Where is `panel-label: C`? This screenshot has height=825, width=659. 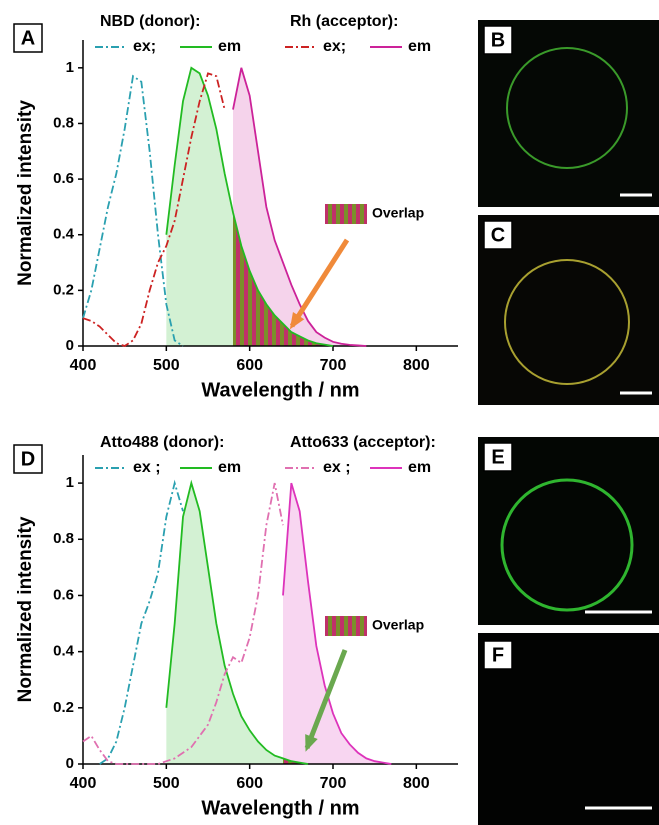 panel-label: C is located at coordinates (498, 235).